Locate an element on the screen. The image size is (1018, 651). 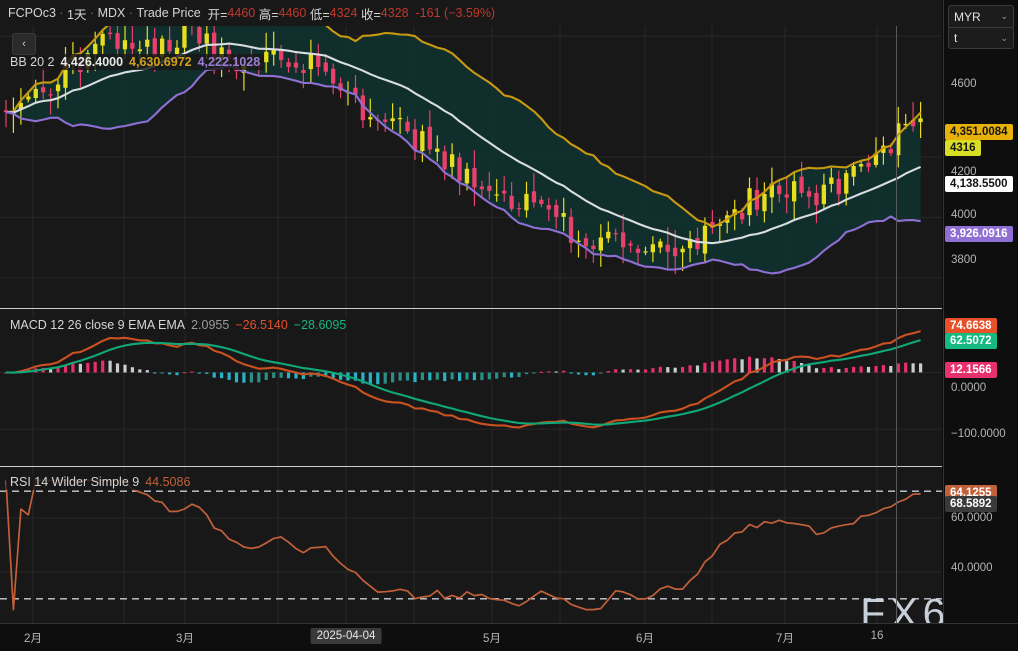
currency-select: MYR ⌄ is located at coordinates (981, 16).